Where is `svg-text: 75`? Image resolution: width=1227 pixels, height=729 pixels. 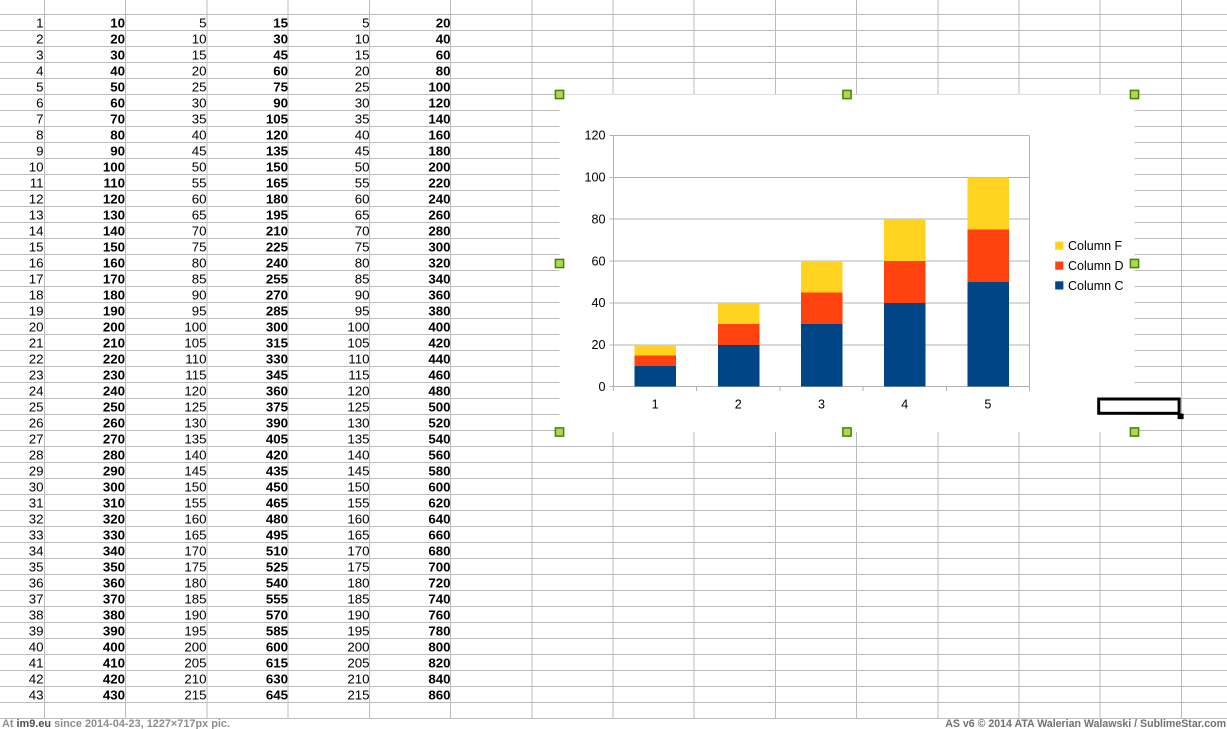
svg-text: 75 is located at coordinates (280, 86).